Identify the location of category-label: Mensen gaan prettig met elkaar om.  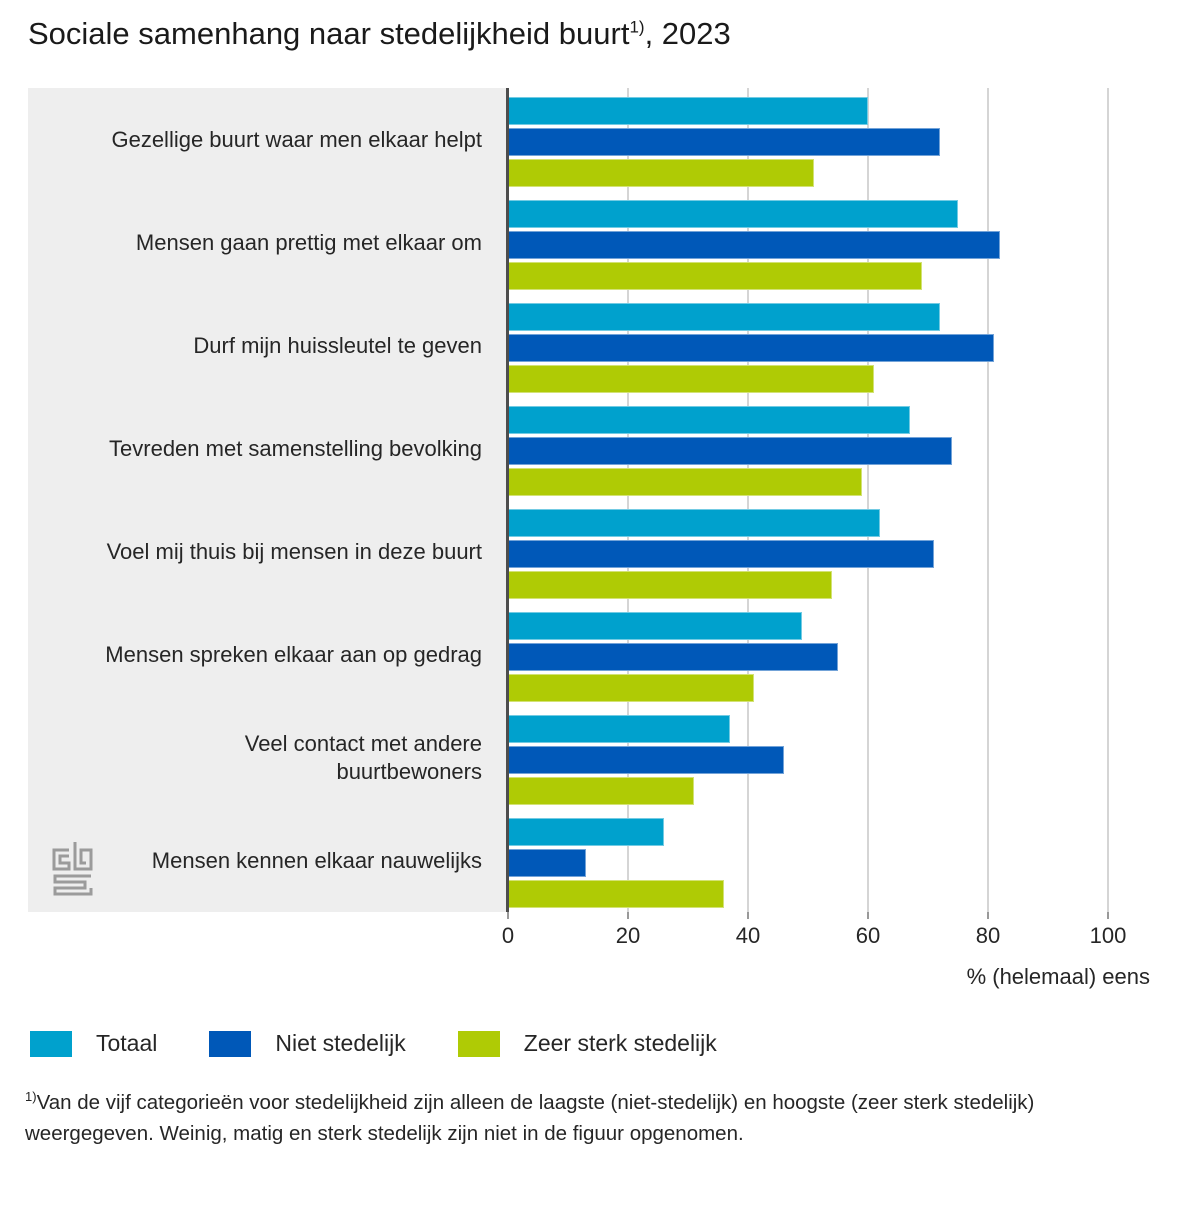
(268, 242).